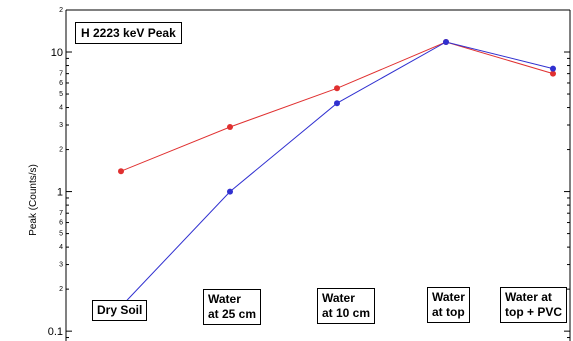 The width and height of the screenshot is (573, 341). Describe the element at coordinates (128, 33) in the screenshot. I see `chart-title: H 2223 keV Peak` at that location.